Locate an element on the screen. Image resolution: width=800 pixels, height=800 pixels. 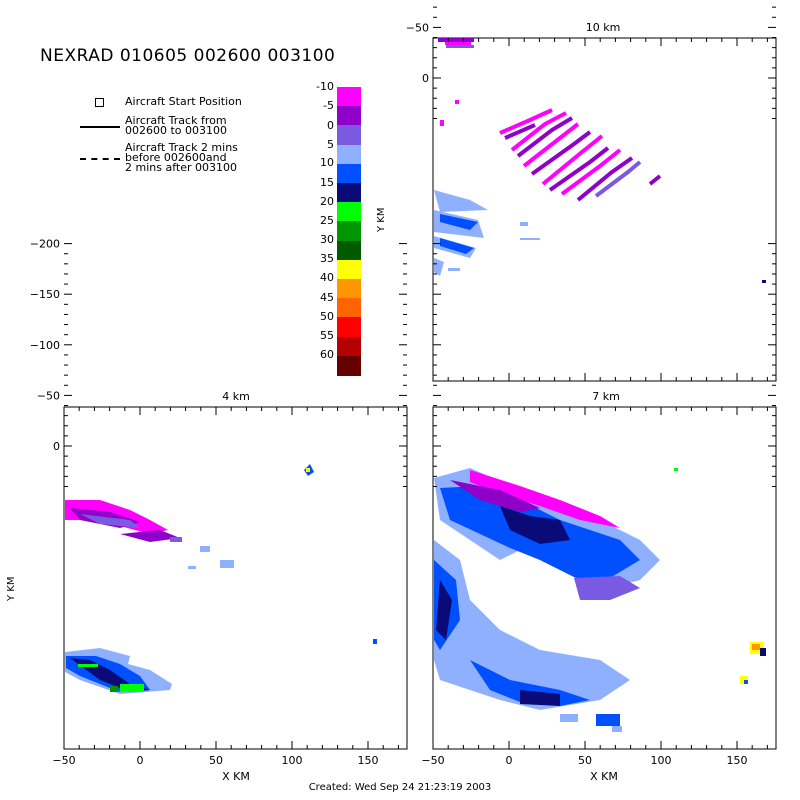
echo-bands-left is located at coordinates (600, 191).